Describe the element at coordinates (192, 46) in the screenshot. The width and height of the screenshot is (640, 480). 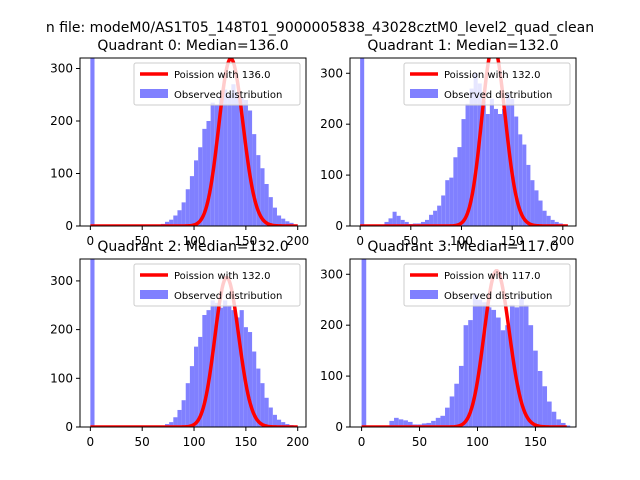
I see `panel-title: Quadrant 0: Median=136.0` at that location.